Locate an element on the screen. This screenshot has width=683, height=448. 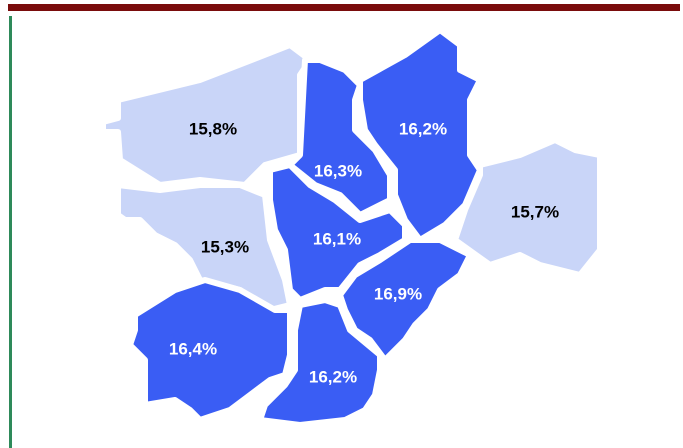
region-label: 15,8% is located at coordinates (213, 128).